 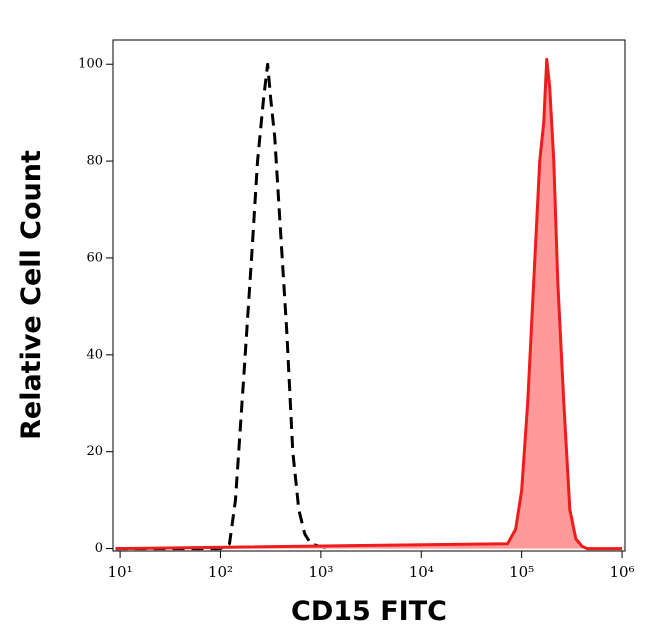 I want to click on x-tick-label: 10⁴, so click(x=421, y=572).